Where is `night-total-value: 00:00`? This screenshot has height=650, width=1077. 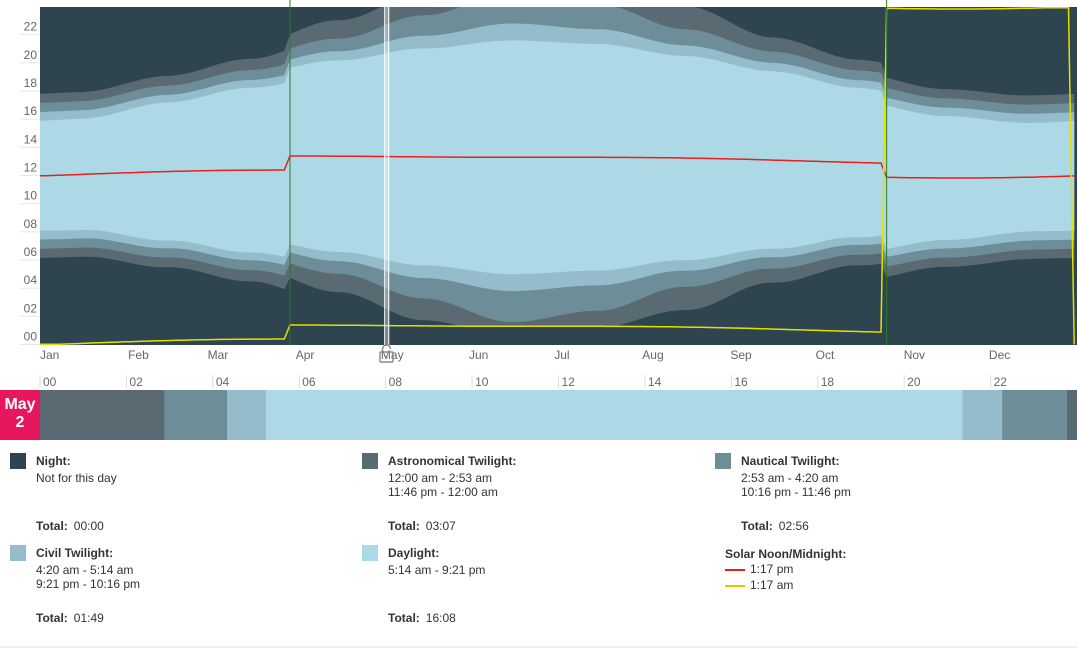 night-total-value: 00:00 is located at coordinates (88, 526).